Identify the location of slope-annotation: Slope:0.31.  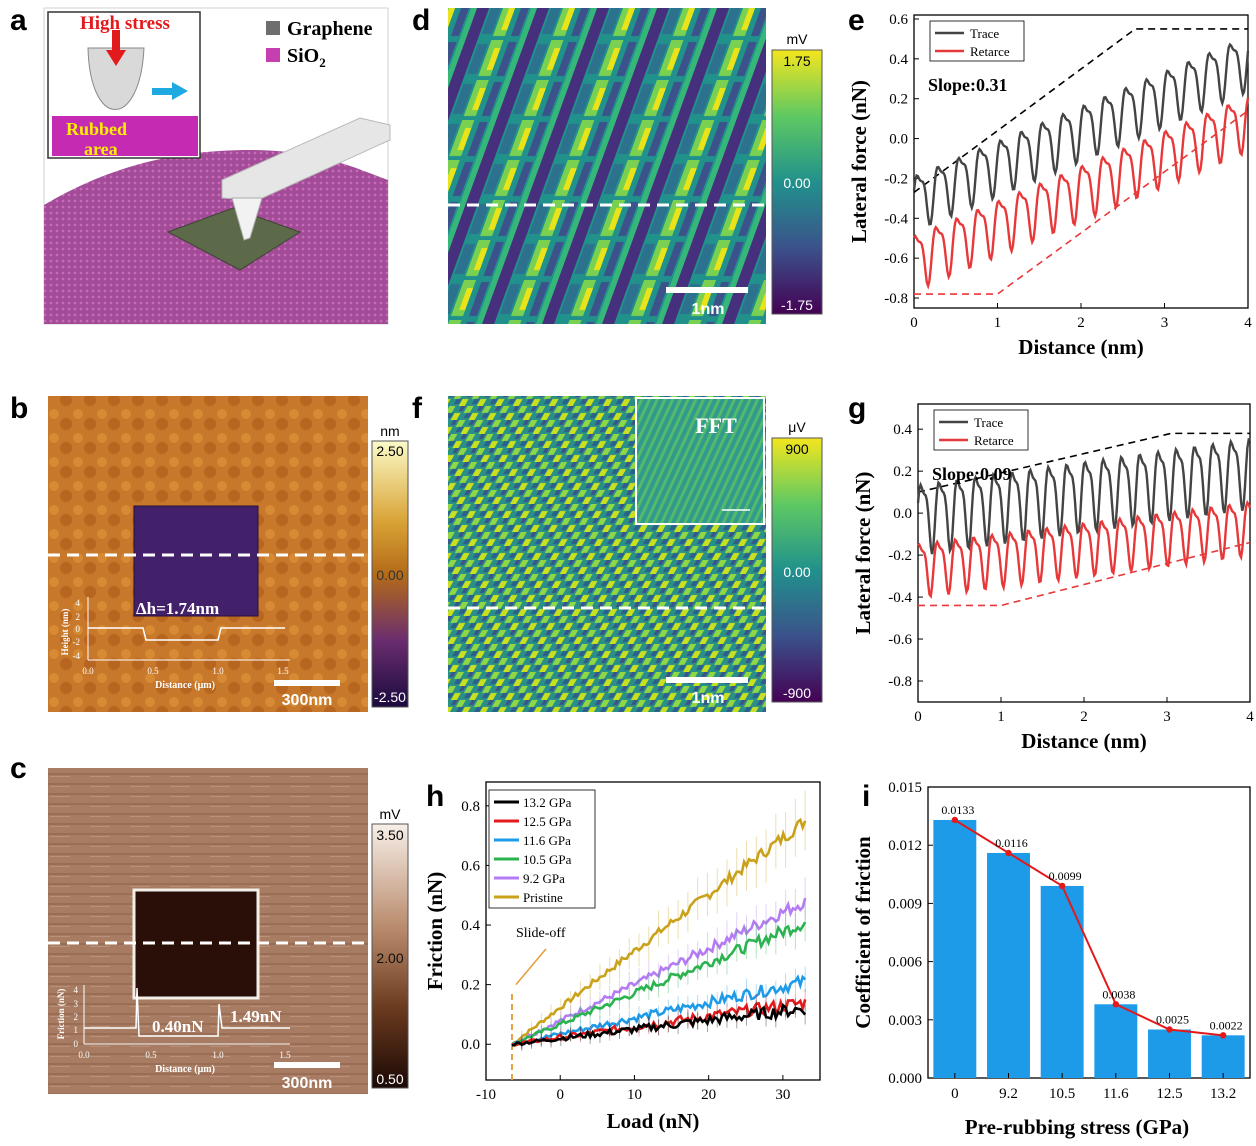
(968, 85).